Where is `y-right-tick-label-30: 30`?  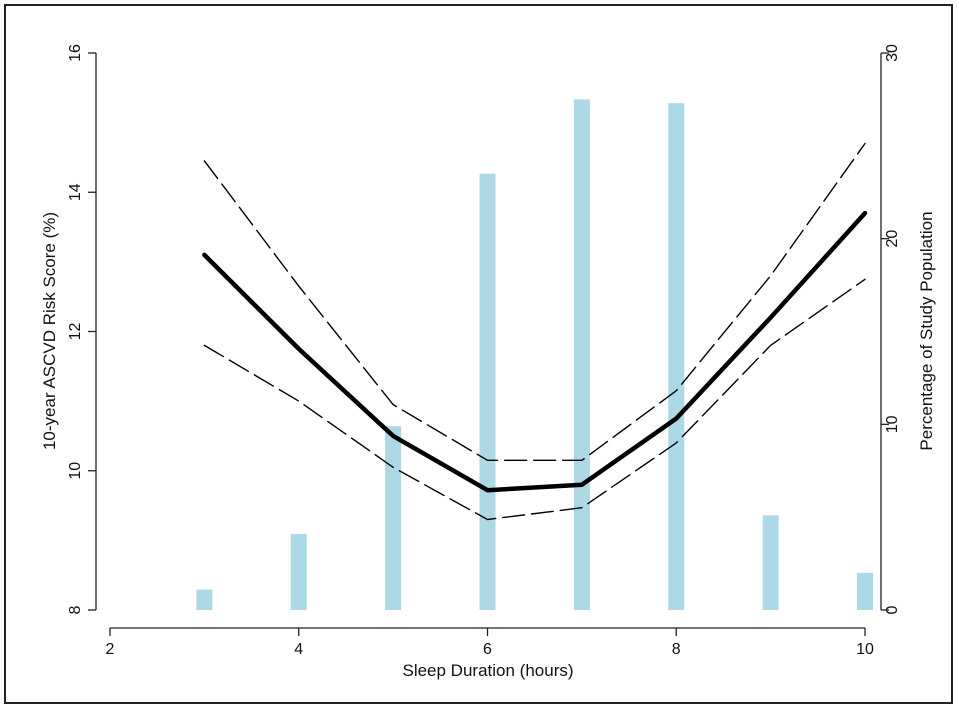
y-right-tick-label-30: 30 is located at coordinates (892, 53).